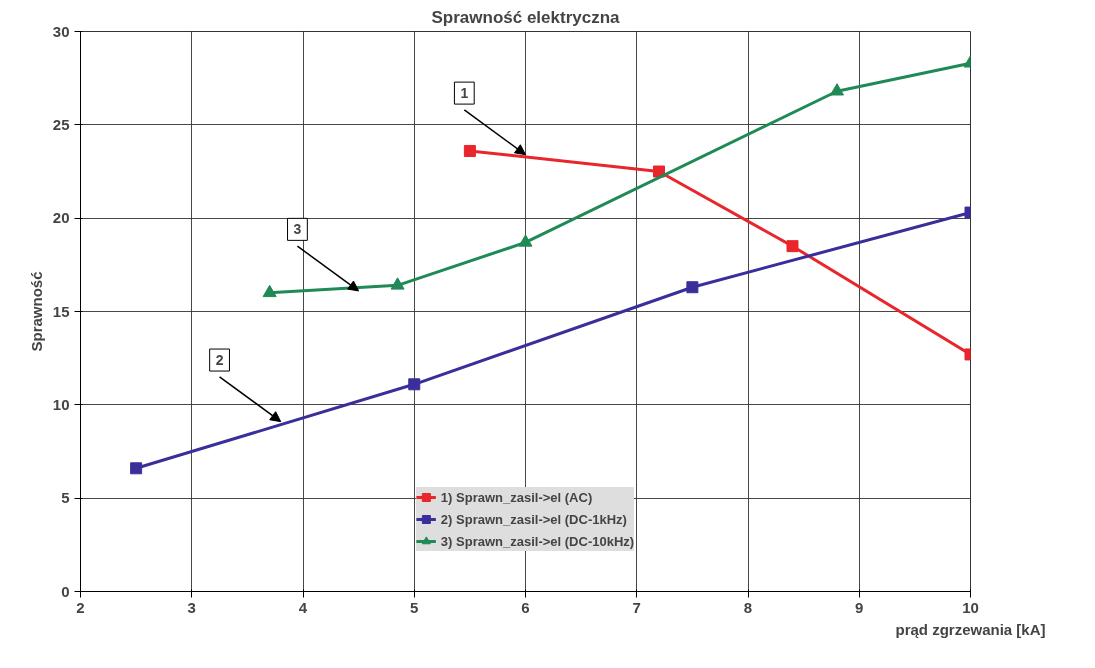  I want to click on y-tick-label: 10, so click(61, 404).